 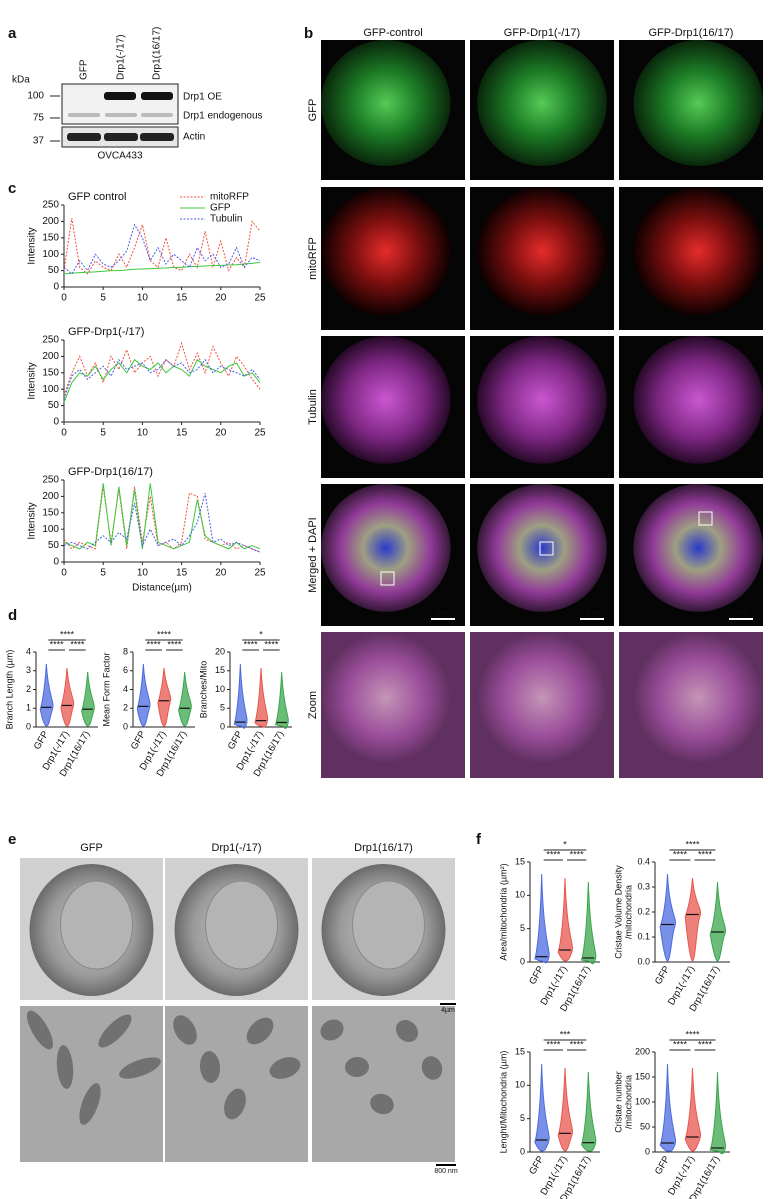 What do you see at coordinates (125, 689) in the screenshot?
I see `y-tick-label: 4` at bounding box center [125, 689].